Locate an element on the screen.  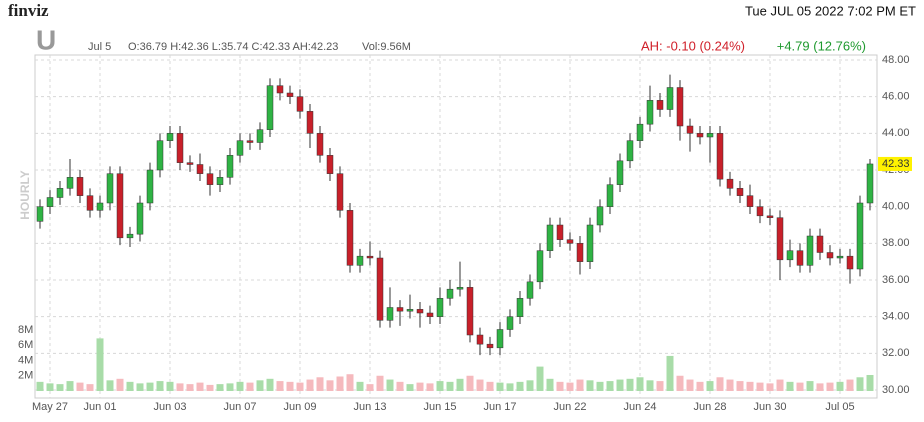
ohlc: O:36.79 H:42.36 L:35.74 C:42.33 AH:42.23 is located at coordinates (233, 47).